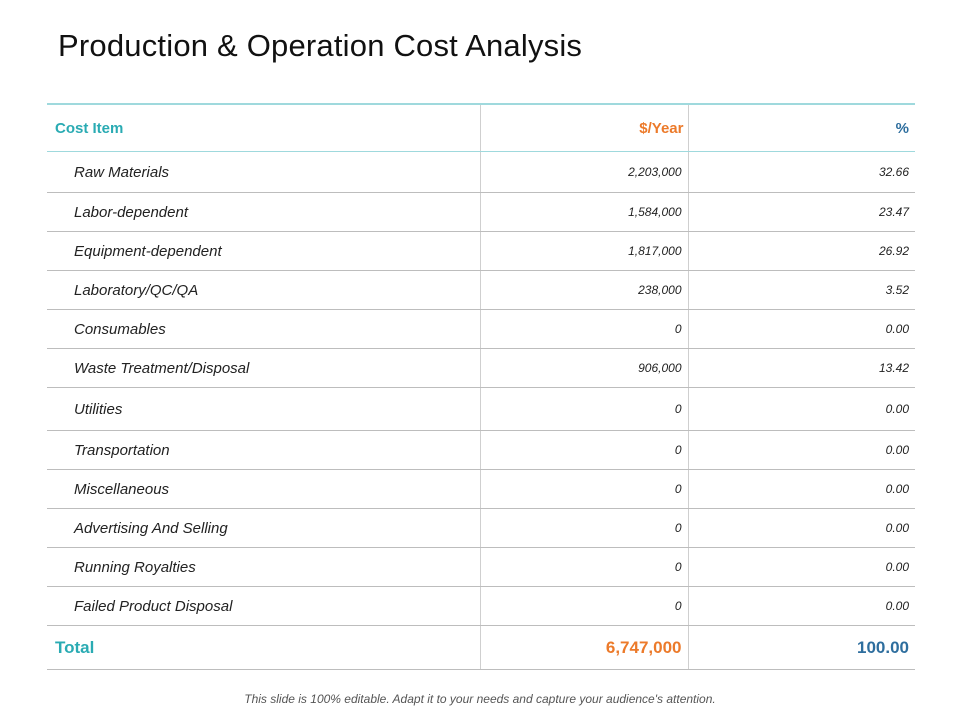 The image size is (960, 720). Describe the element at coordinates (801, 212) in the screenshot. I see `row-percent: 23.47` at that location.